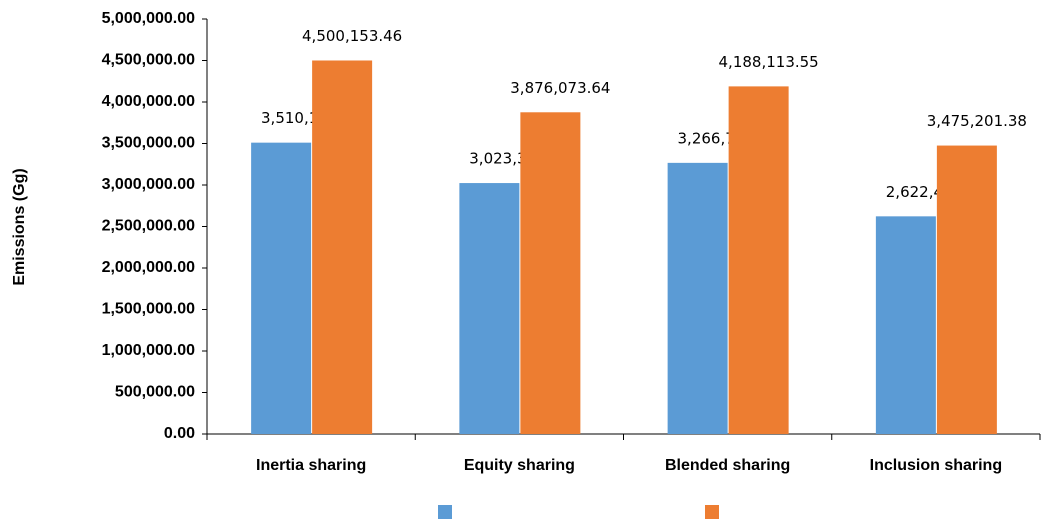 This screenshot has height=524, width=1046. Describe the element at coordinates (149, 143) in the screenshot. I see `y-tick-label: 3,500,000.00` at that location.